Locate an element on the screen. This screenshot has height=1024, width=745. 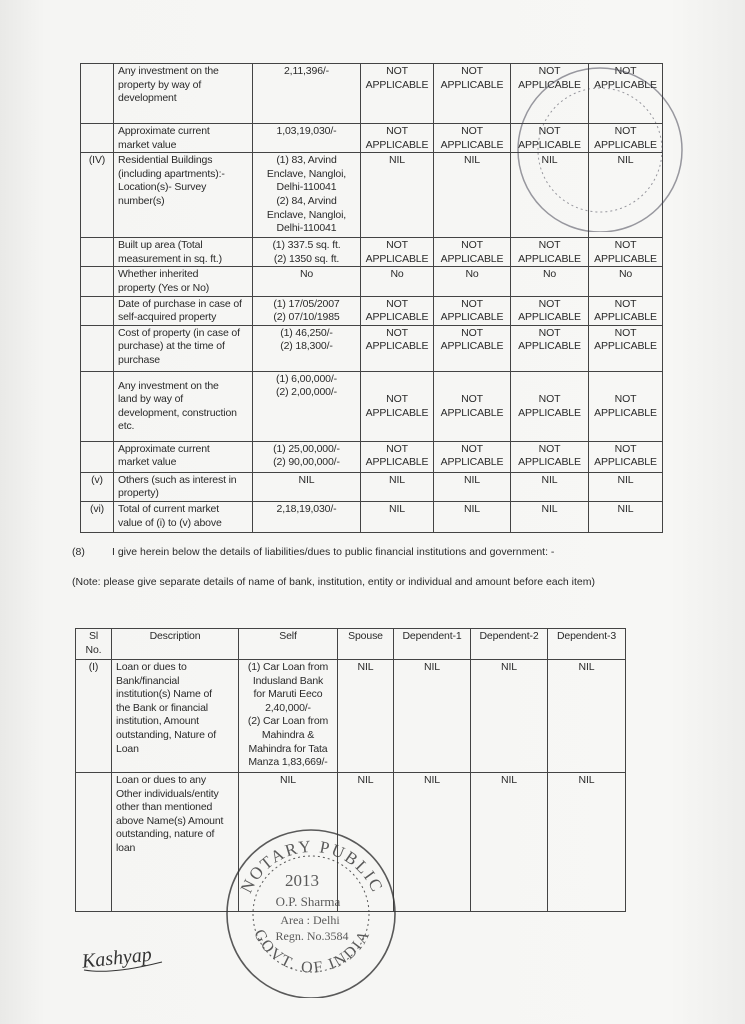
cell-line: No. is located at coordinates (93, 649).